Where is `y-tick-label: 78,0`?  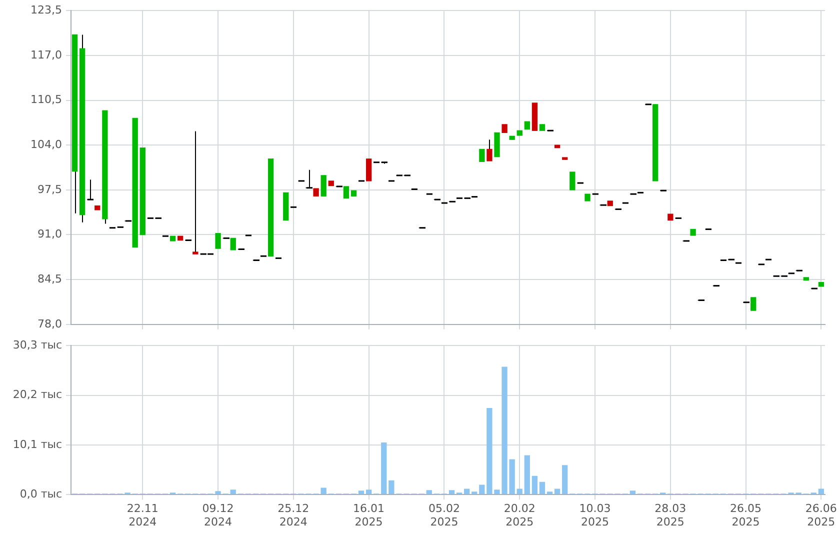 y-tick-label: 78,0 is located at coordinates (50, 323).